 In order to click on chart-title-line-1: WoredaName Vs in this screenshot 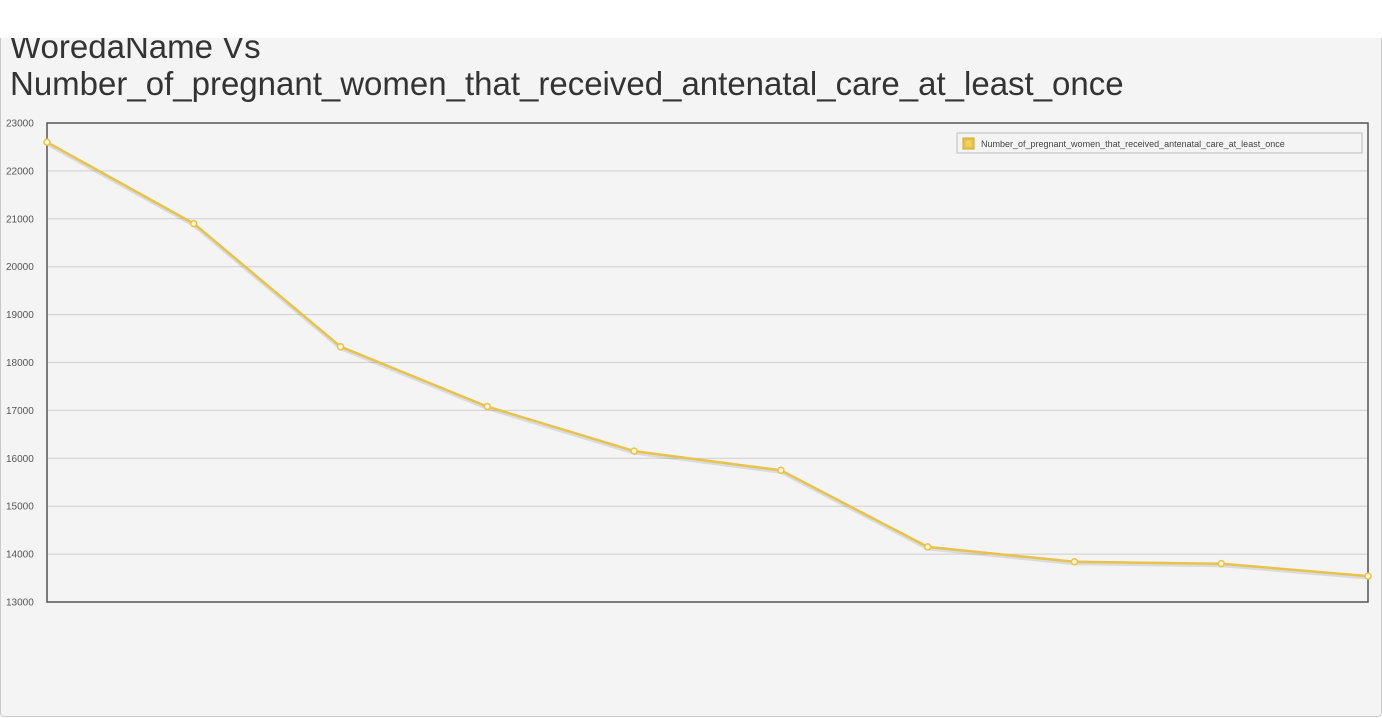, I will do `click(135, 51)`.